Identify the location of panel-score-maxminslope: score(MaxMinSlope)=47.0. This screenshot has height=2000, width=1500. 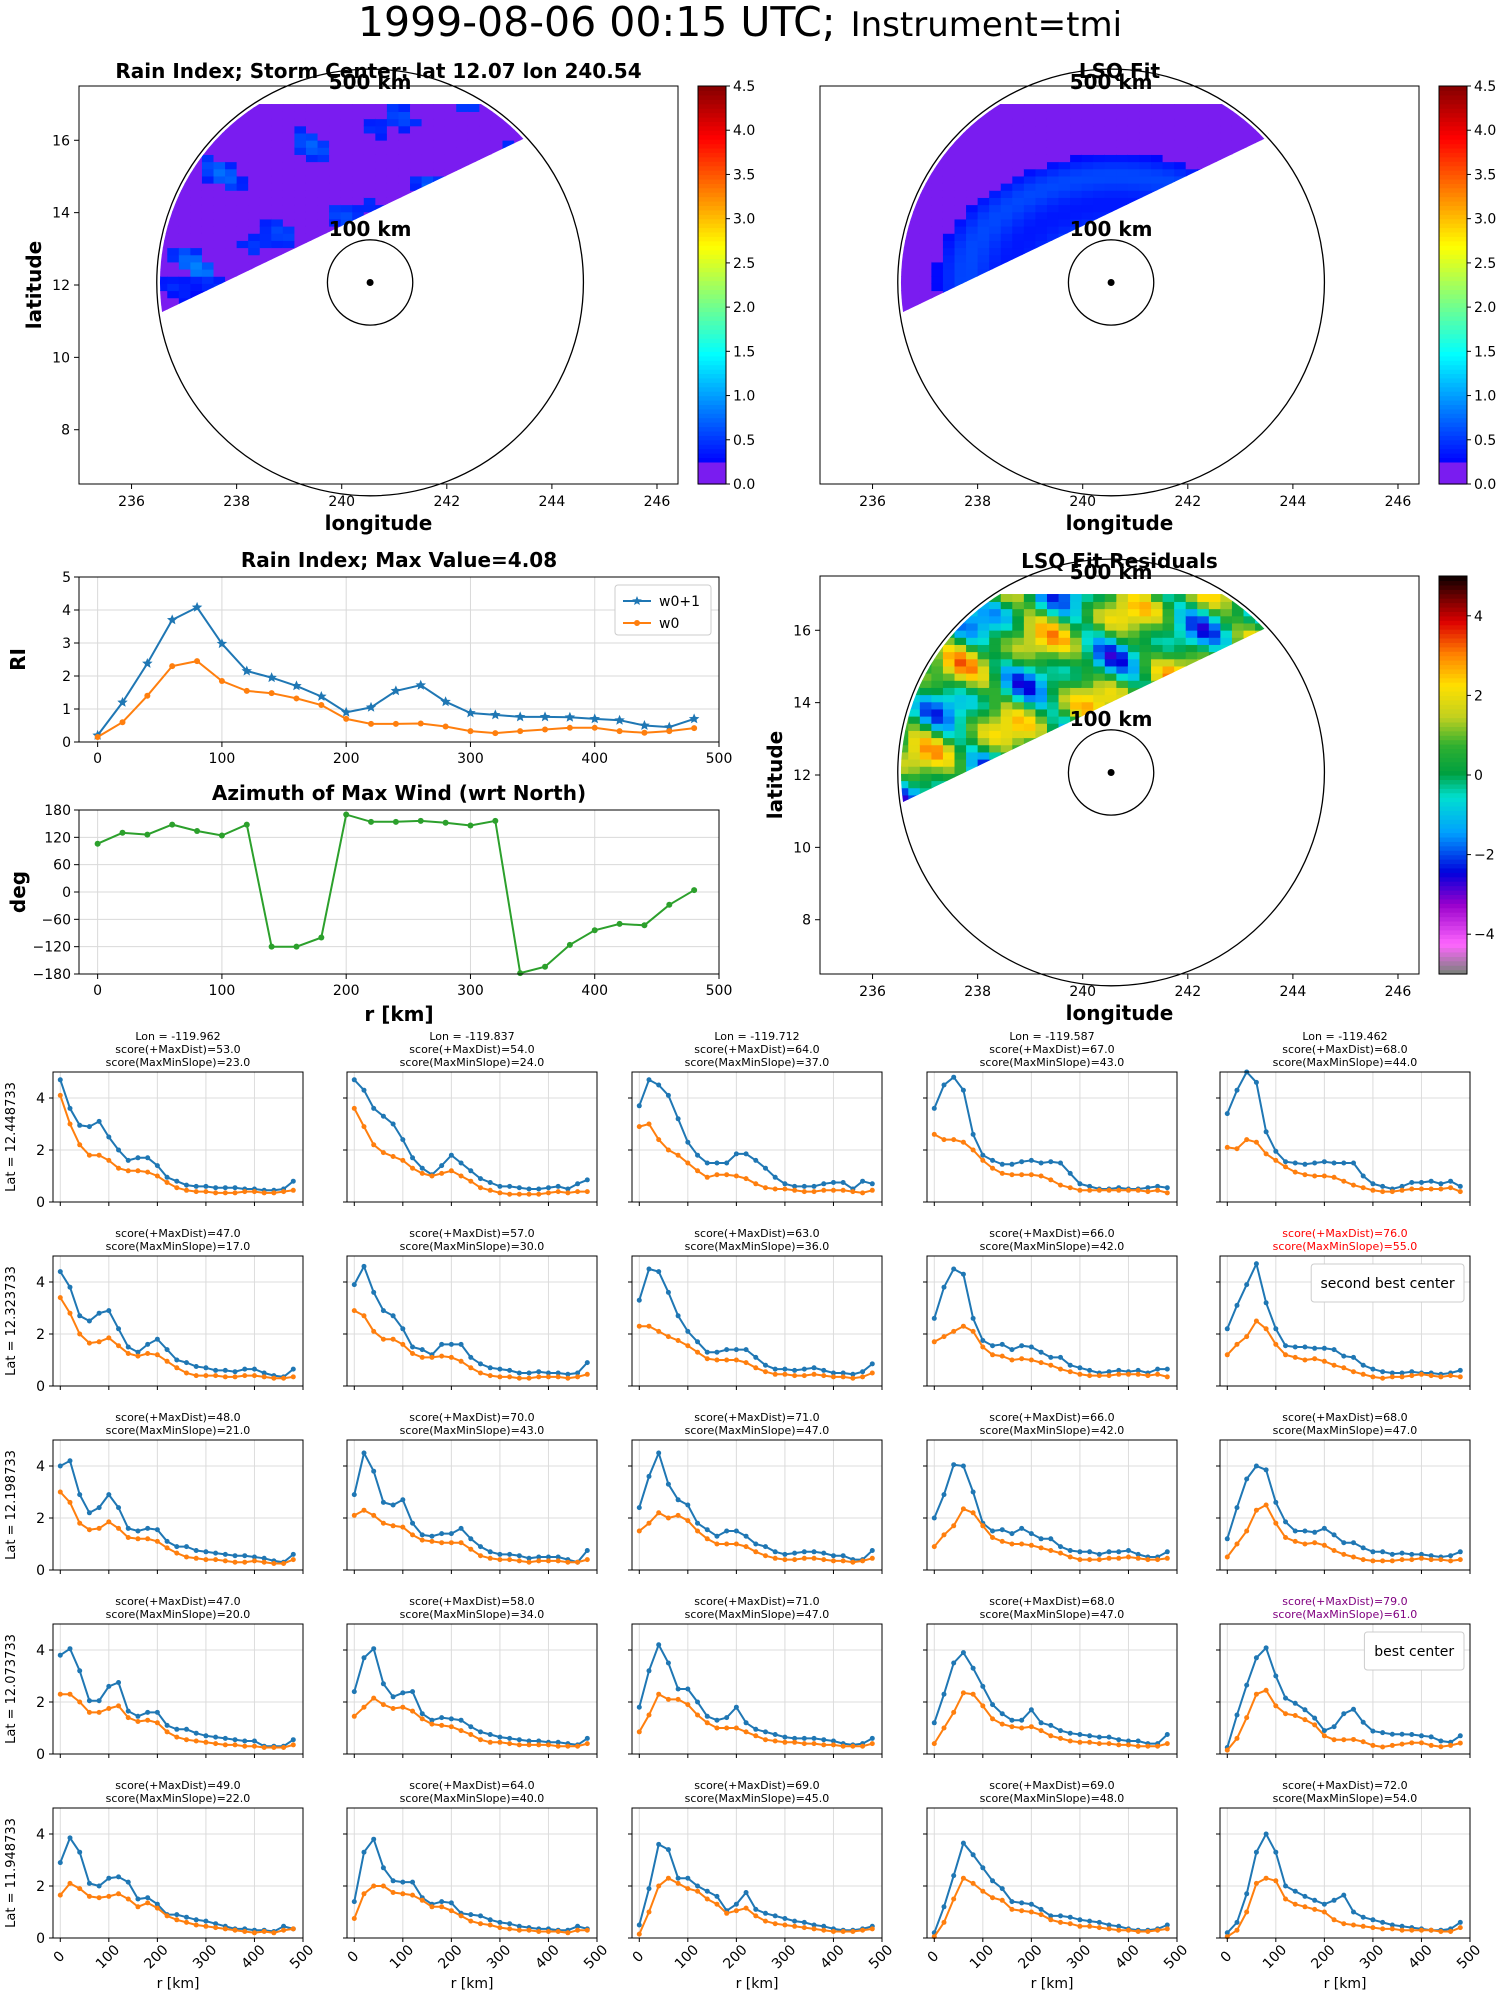
(1052, 1614).